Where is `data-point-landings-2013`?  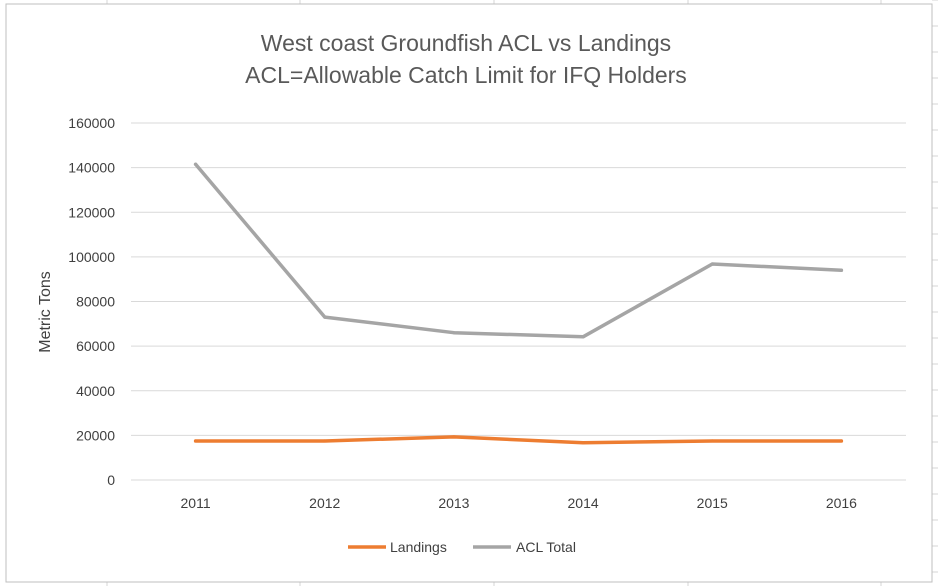 data-point-landings-2013 is located at coordinates (454, 437).